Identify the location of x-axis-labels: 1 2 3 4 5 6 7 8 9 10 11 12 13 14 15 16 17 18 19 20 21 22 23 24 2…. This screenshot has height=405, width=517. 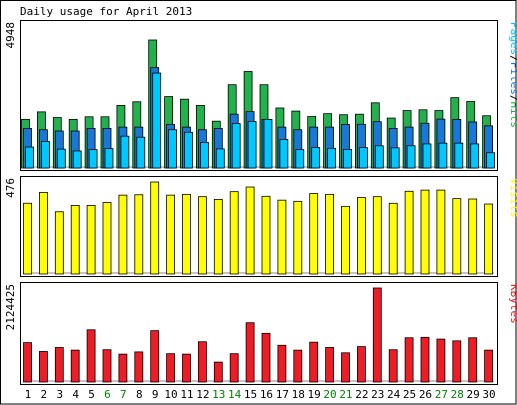
(260, 394).